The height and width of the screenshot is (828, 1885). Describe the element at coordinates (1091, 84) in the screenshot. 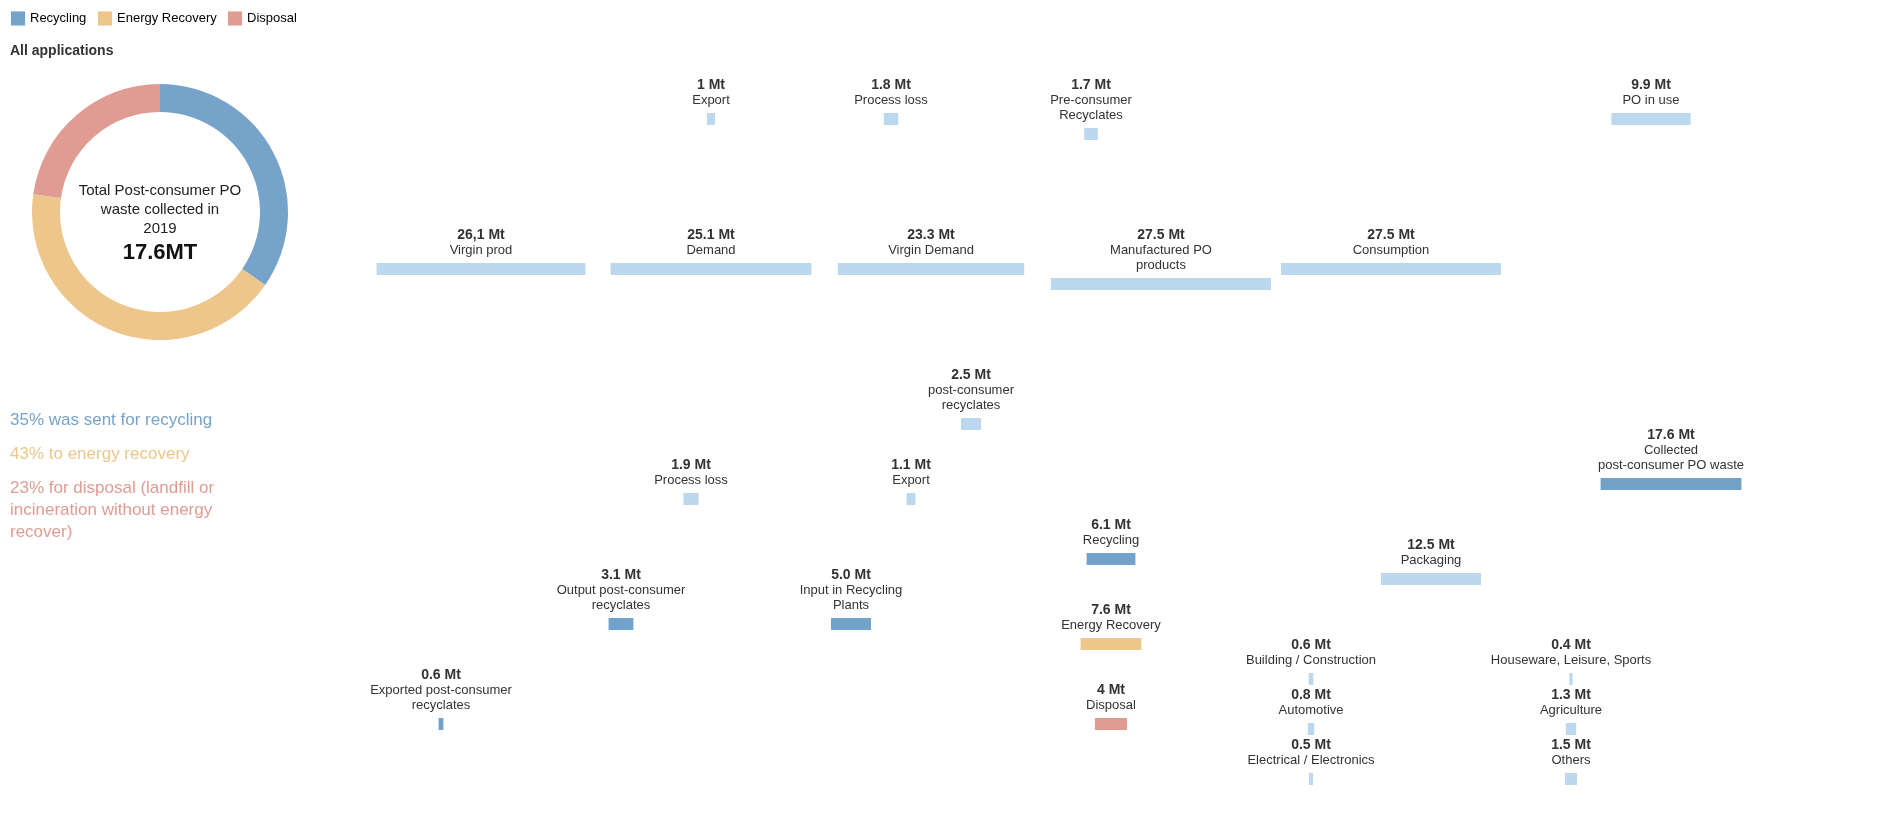

I see `data-label: 1.7 Mt` at that location.